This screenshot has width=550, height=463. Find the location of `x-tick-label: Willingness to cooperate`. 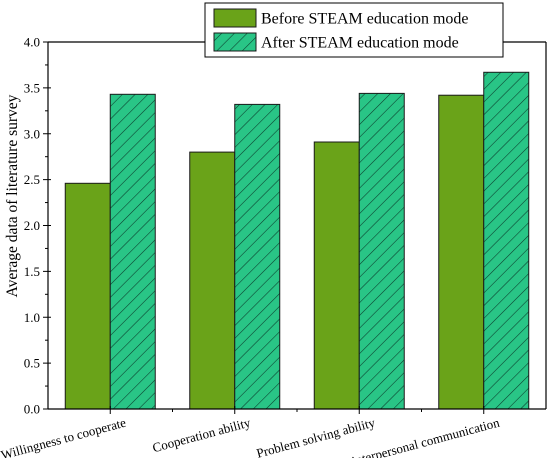

x-tick-label: Willingness to cooperate is located at coordinates (64, 436).